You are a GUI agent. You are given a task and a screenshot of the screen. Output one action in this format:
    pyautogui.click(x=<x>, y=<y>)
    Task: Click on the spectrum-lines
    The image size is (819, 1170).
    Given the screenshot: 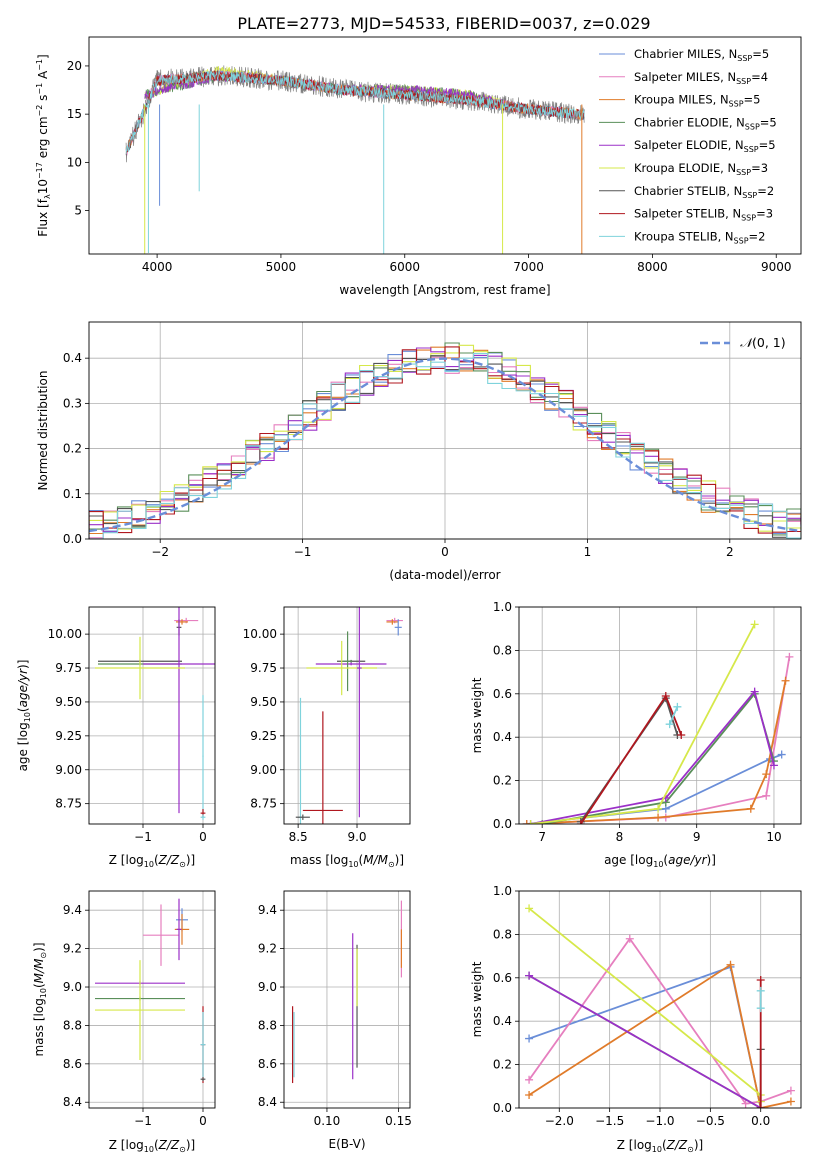 What is the action you would take?
    pyautogui.click(x=355, y=159)
    